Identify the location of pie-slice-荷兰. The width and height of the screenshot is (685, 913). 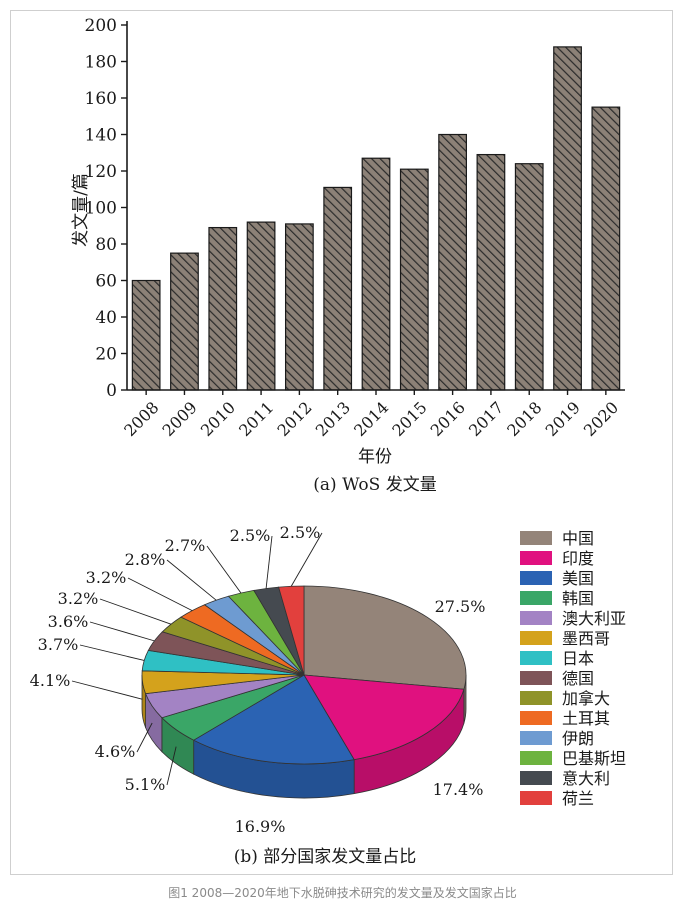
(291, 630).